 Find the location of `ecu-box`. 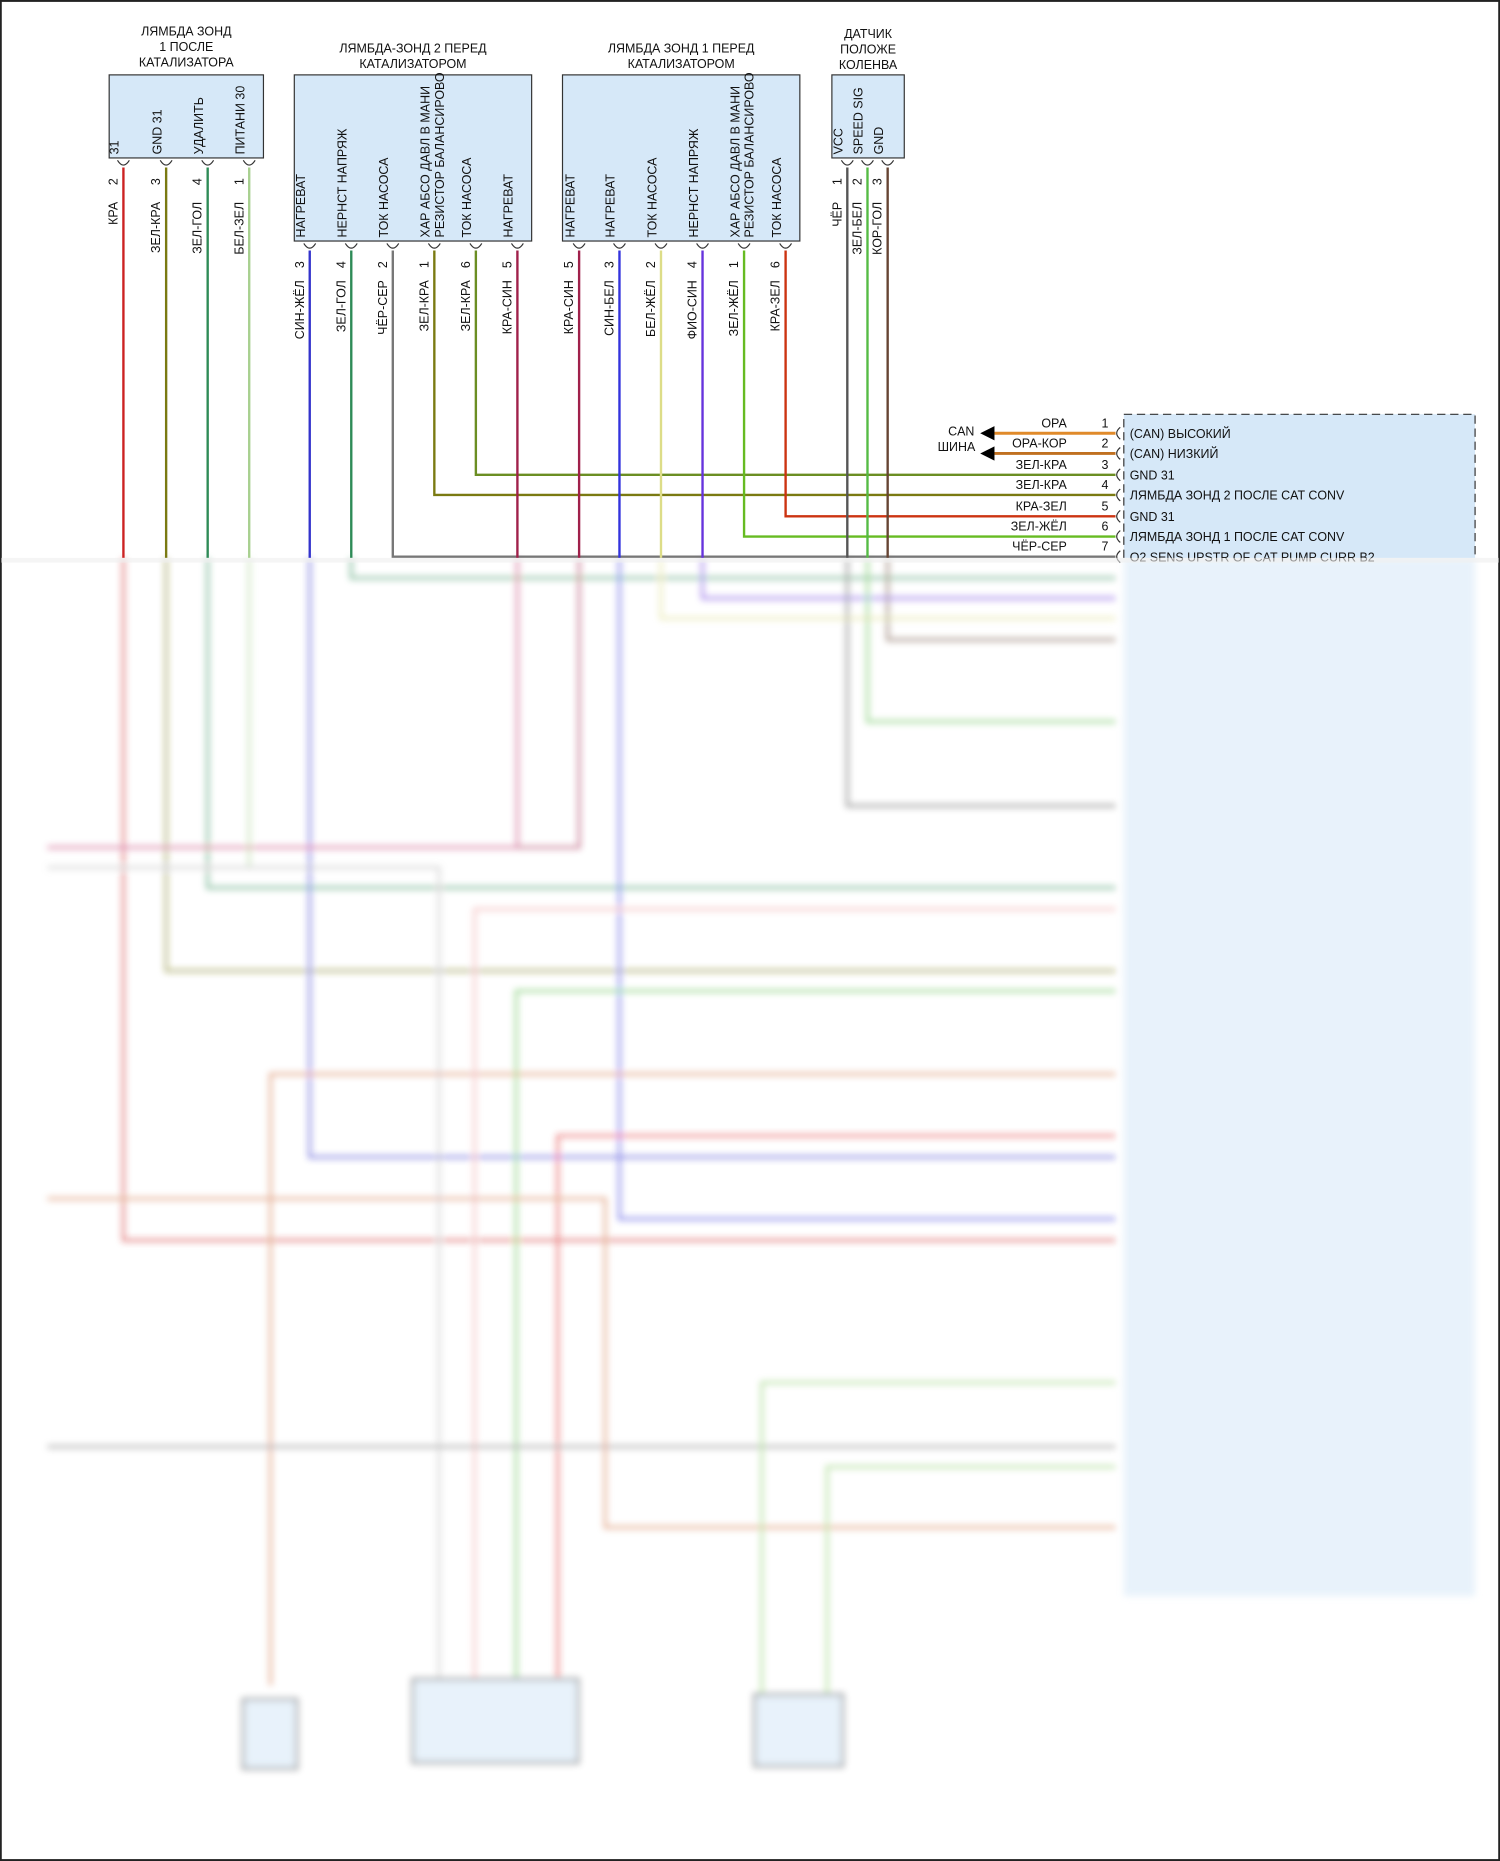

ecu-box is located at coordinates (1299, 485).